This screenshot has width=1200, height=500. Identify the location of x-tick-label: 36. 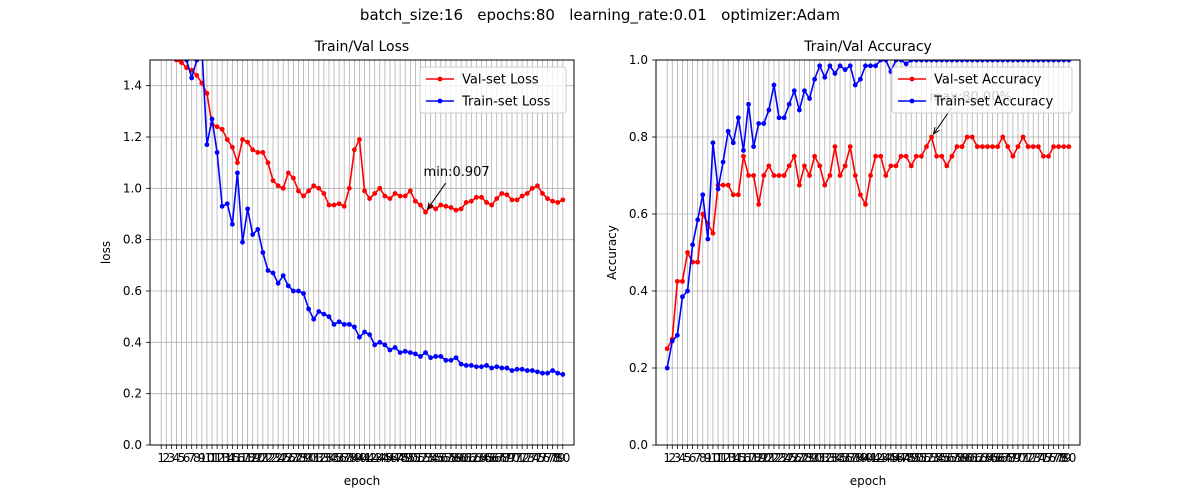
(844, 458).